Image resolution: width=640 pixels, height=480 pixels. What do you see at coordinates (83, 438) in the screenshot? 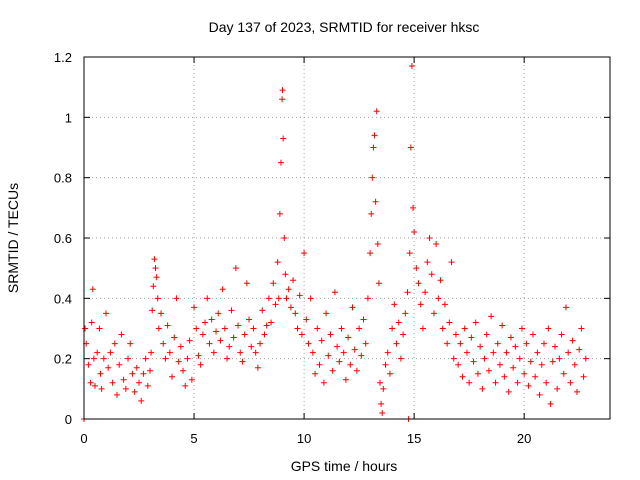
I see `x-tick-label: 0` at bounding box center [83, 438].